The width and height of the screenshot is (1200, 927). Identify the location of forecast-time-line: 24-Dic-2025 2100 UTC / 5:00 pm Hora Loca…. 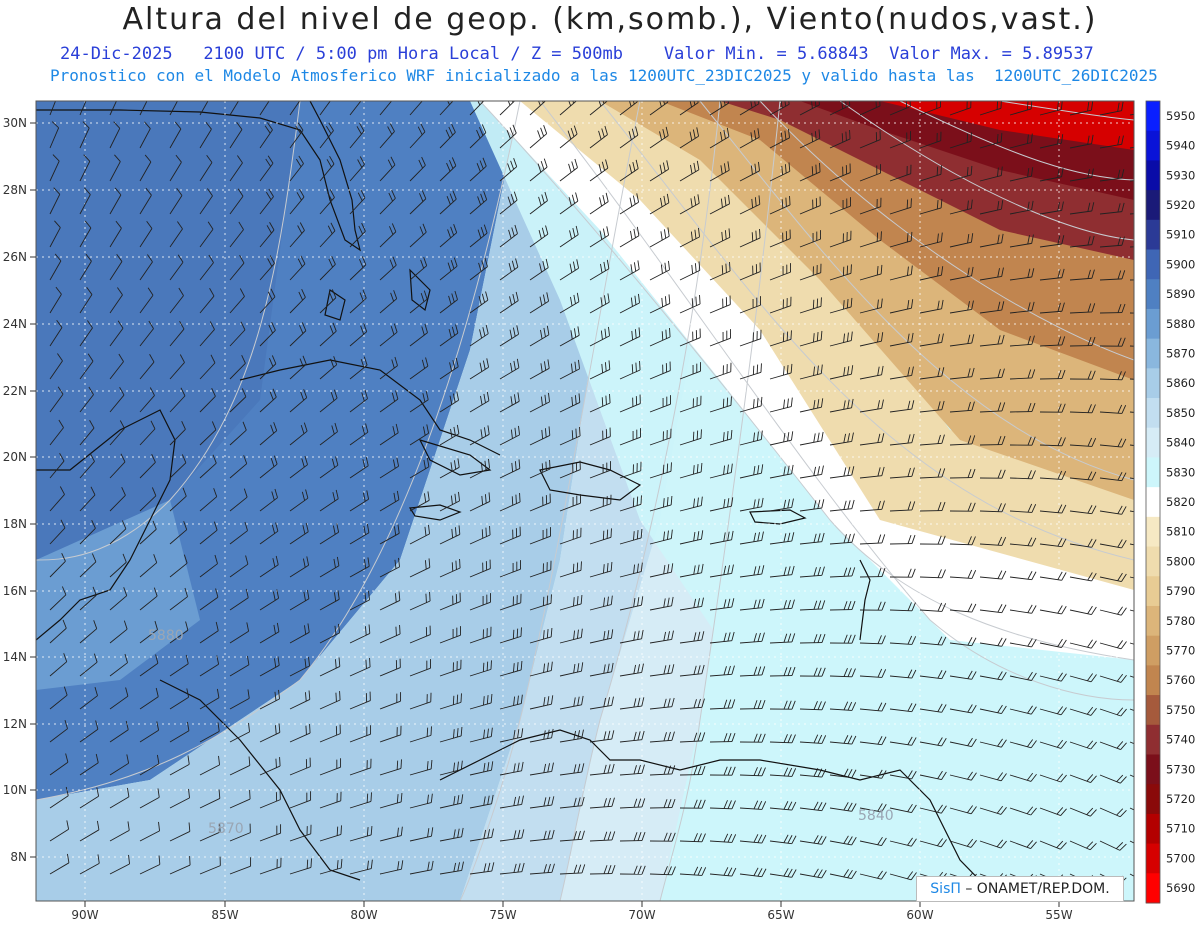
(577, 54).